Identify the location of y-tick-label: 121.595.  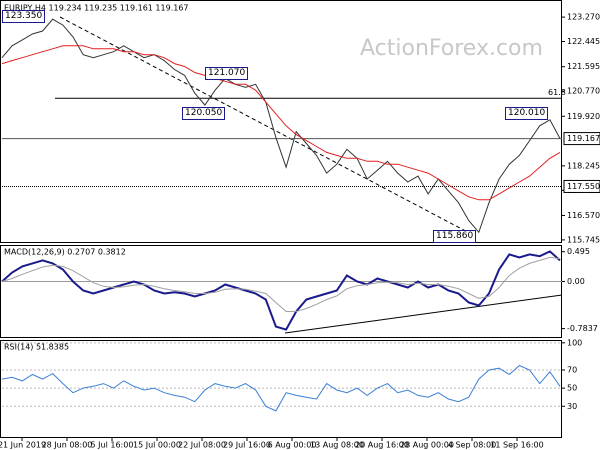
(583, 66).